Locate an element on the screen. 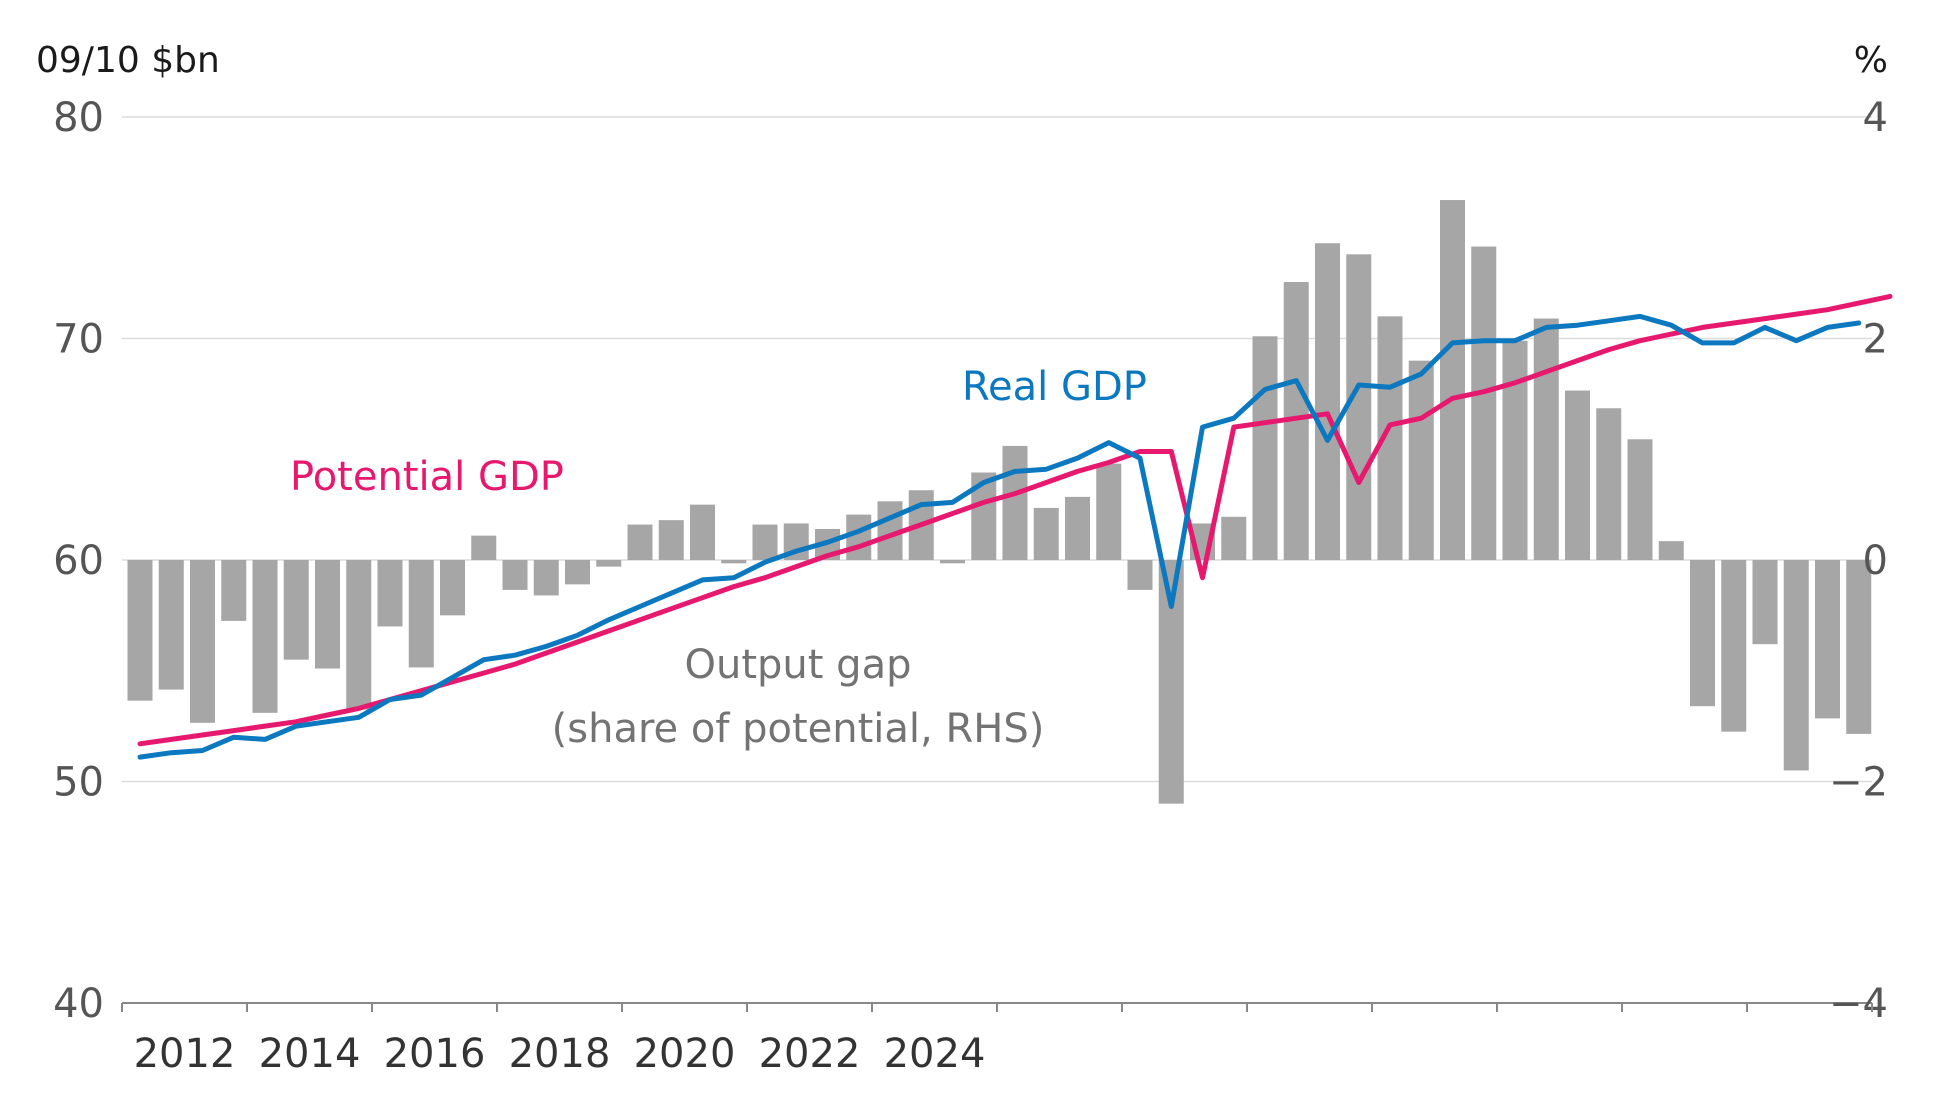  left-tick-label: 80 is located at coordinates (78, 118).